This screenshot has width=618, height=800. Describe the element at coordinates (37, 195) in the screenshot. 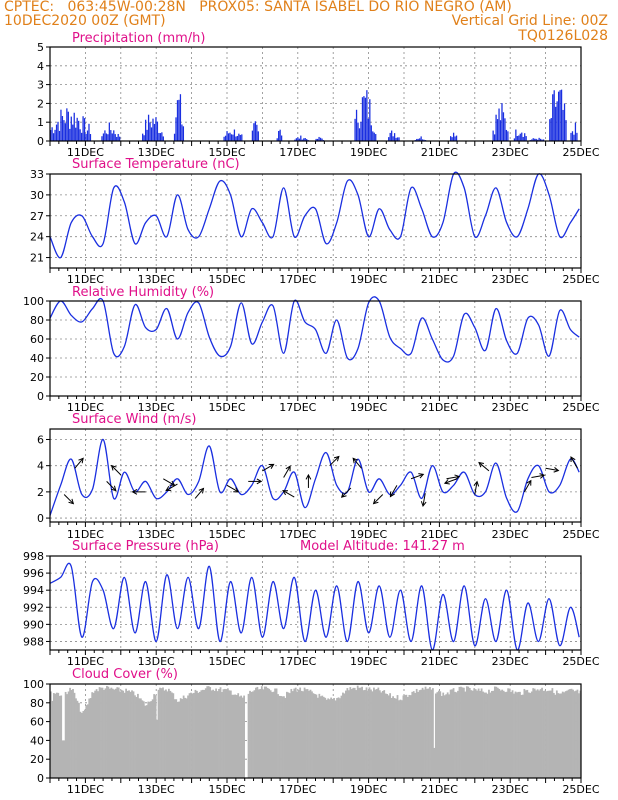

I see `y-tick-label: 30` at that location.